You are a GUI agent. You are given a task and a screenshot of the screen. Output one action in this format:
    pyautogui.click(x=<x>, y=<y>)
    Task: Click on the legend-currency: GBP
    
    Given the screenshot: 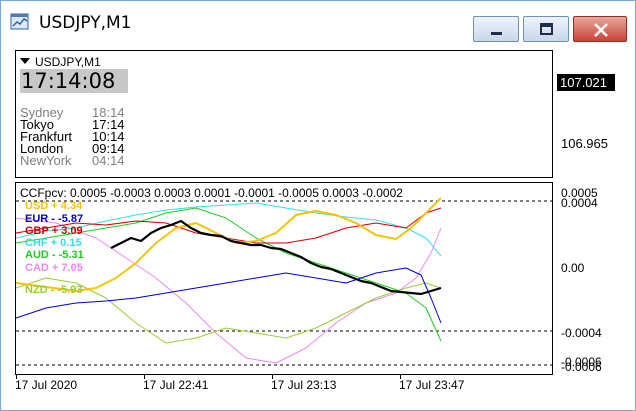 What is the action you would take?
    pyautogui.click(x=37, y=231)
    